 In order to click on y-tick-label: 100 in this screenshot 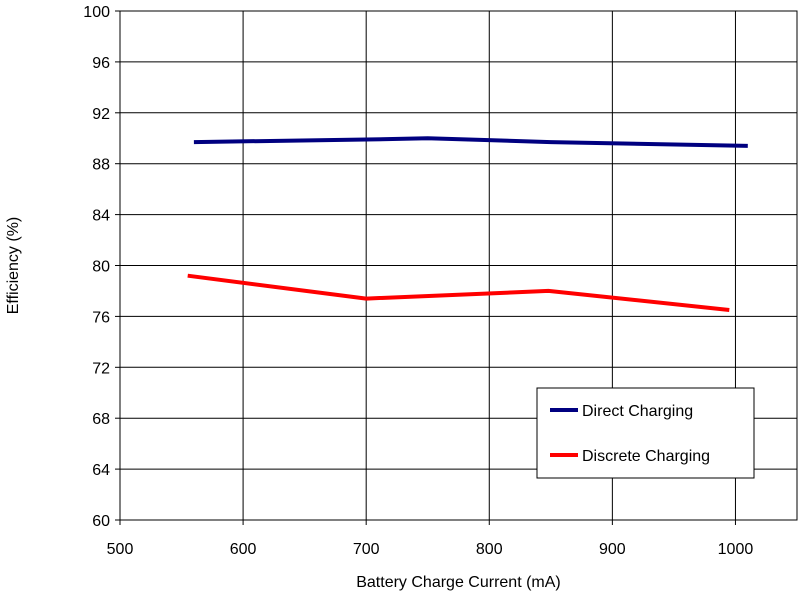, I will do `click(96, 12)`.